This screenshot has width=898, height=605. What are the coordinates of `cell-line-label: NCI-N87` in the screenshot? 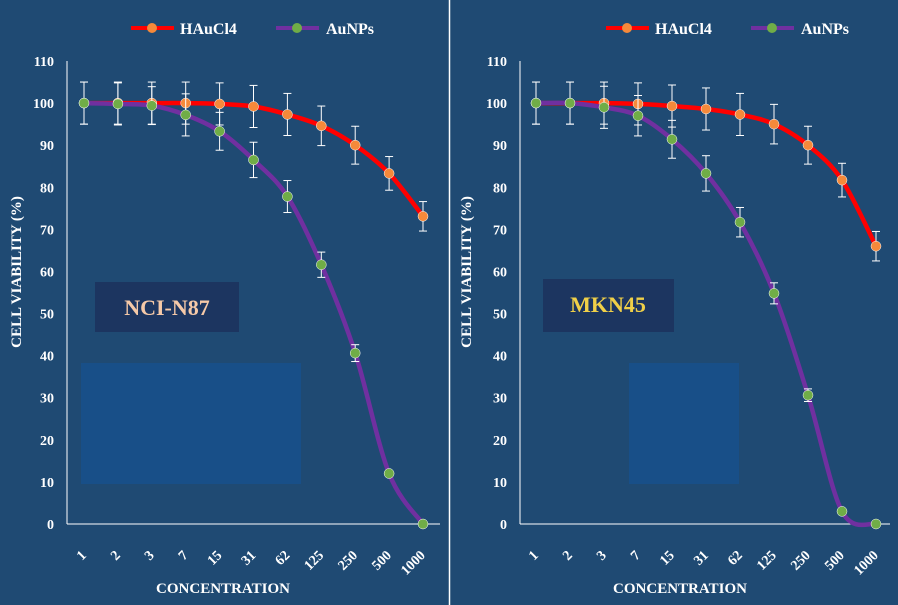 It's located at (167, 307).